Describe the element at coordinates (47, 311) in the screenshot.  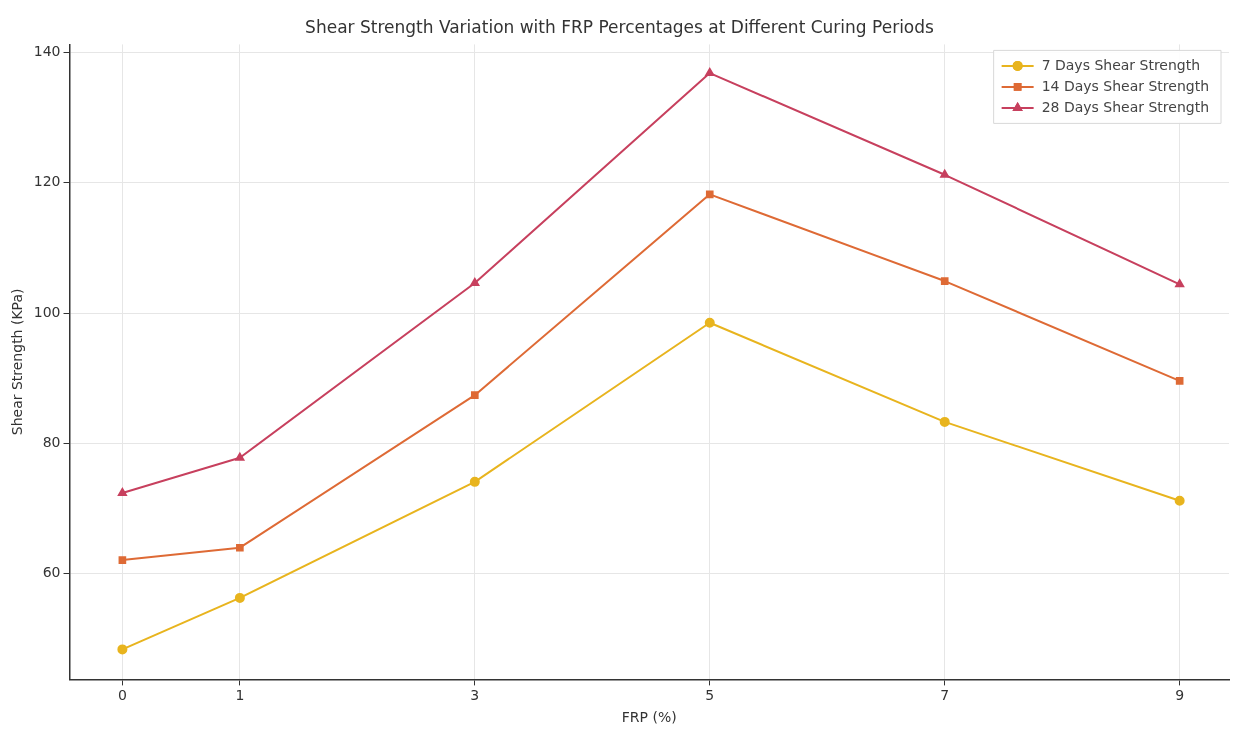
I see `y-tick-label: 100` at that location.